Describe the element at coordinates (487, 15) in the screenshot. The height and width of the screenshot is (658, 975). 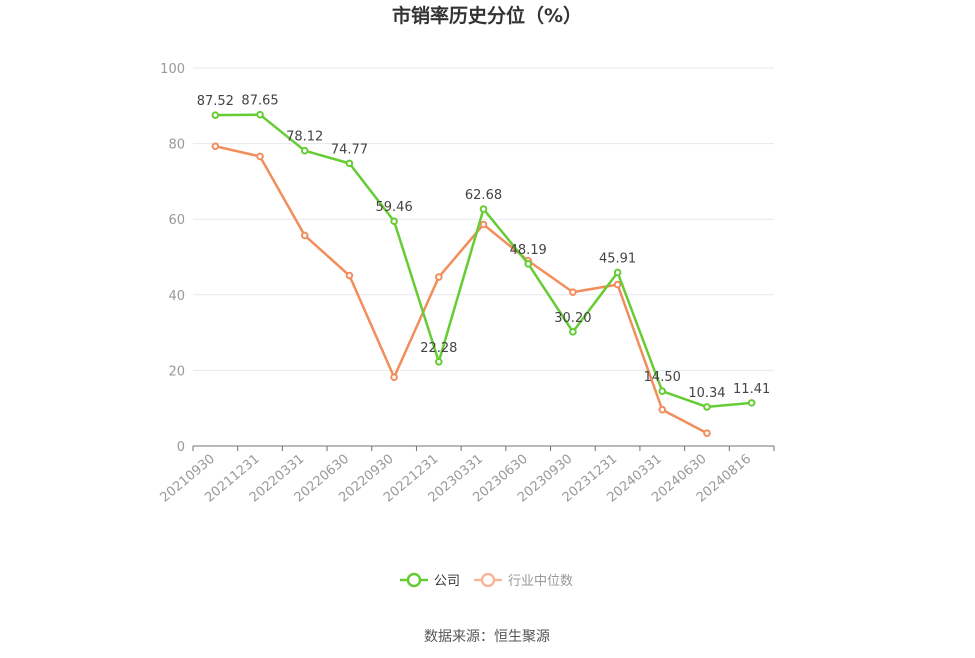
I see `chart-title: 市销率历史分位（%）` at that location.